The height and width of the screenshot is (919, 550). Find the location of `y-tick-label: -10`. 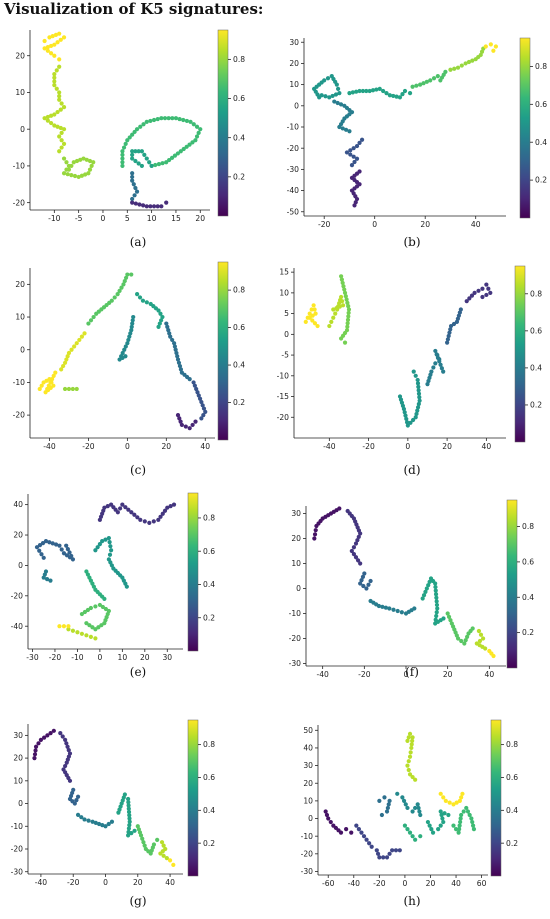

y-tick-label: -10 is located at coordinates (307, 836).